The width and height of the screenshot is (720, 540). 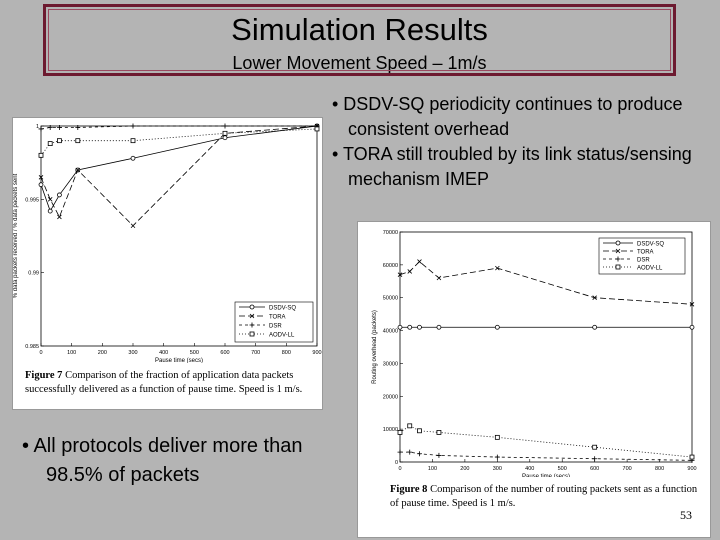 What do you see at coordinates (44, 375) in the screenshot?
I see `figure-label: Figure 7` at bounding box center [44, 375].